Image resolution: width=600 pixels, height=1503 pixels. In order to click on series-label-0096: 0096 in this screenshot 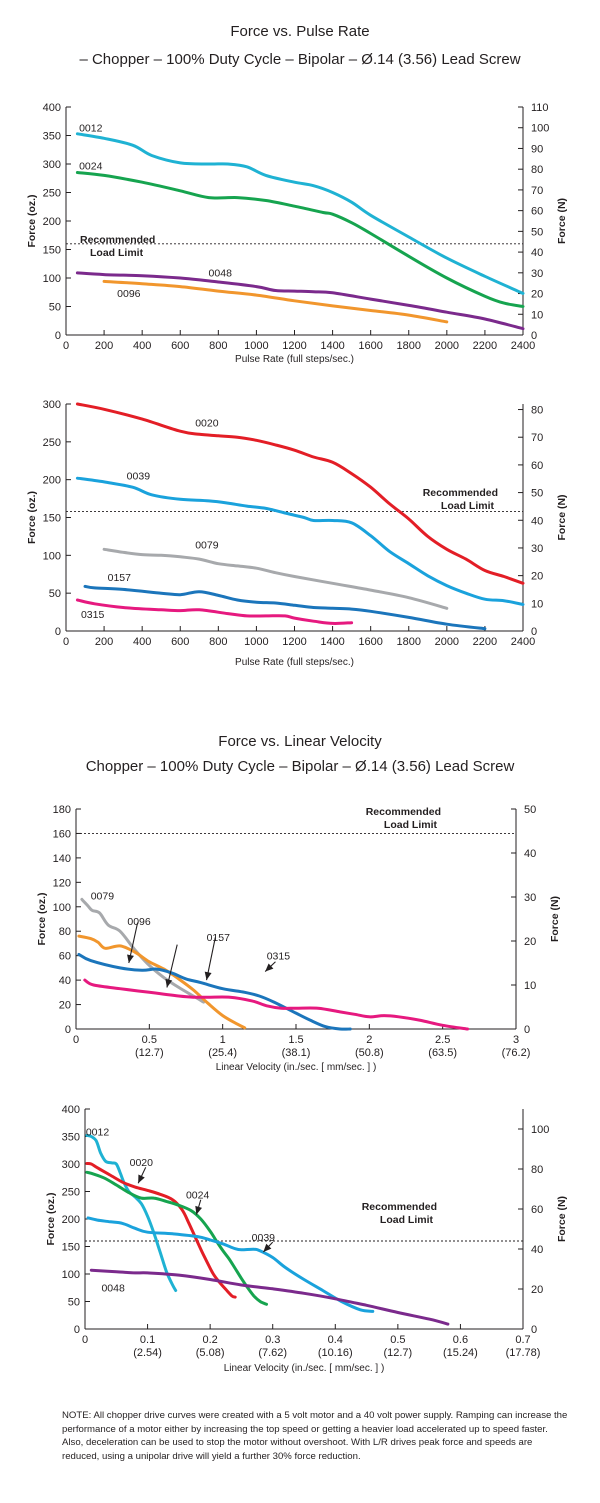, I will do `click(129, 294)`.